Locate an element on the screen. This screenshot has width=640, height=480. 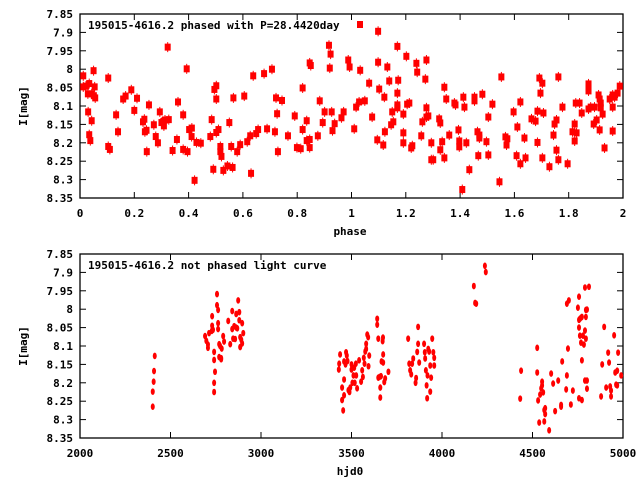
y-tick-label: 7.95 is located at coordinates (60, 291).